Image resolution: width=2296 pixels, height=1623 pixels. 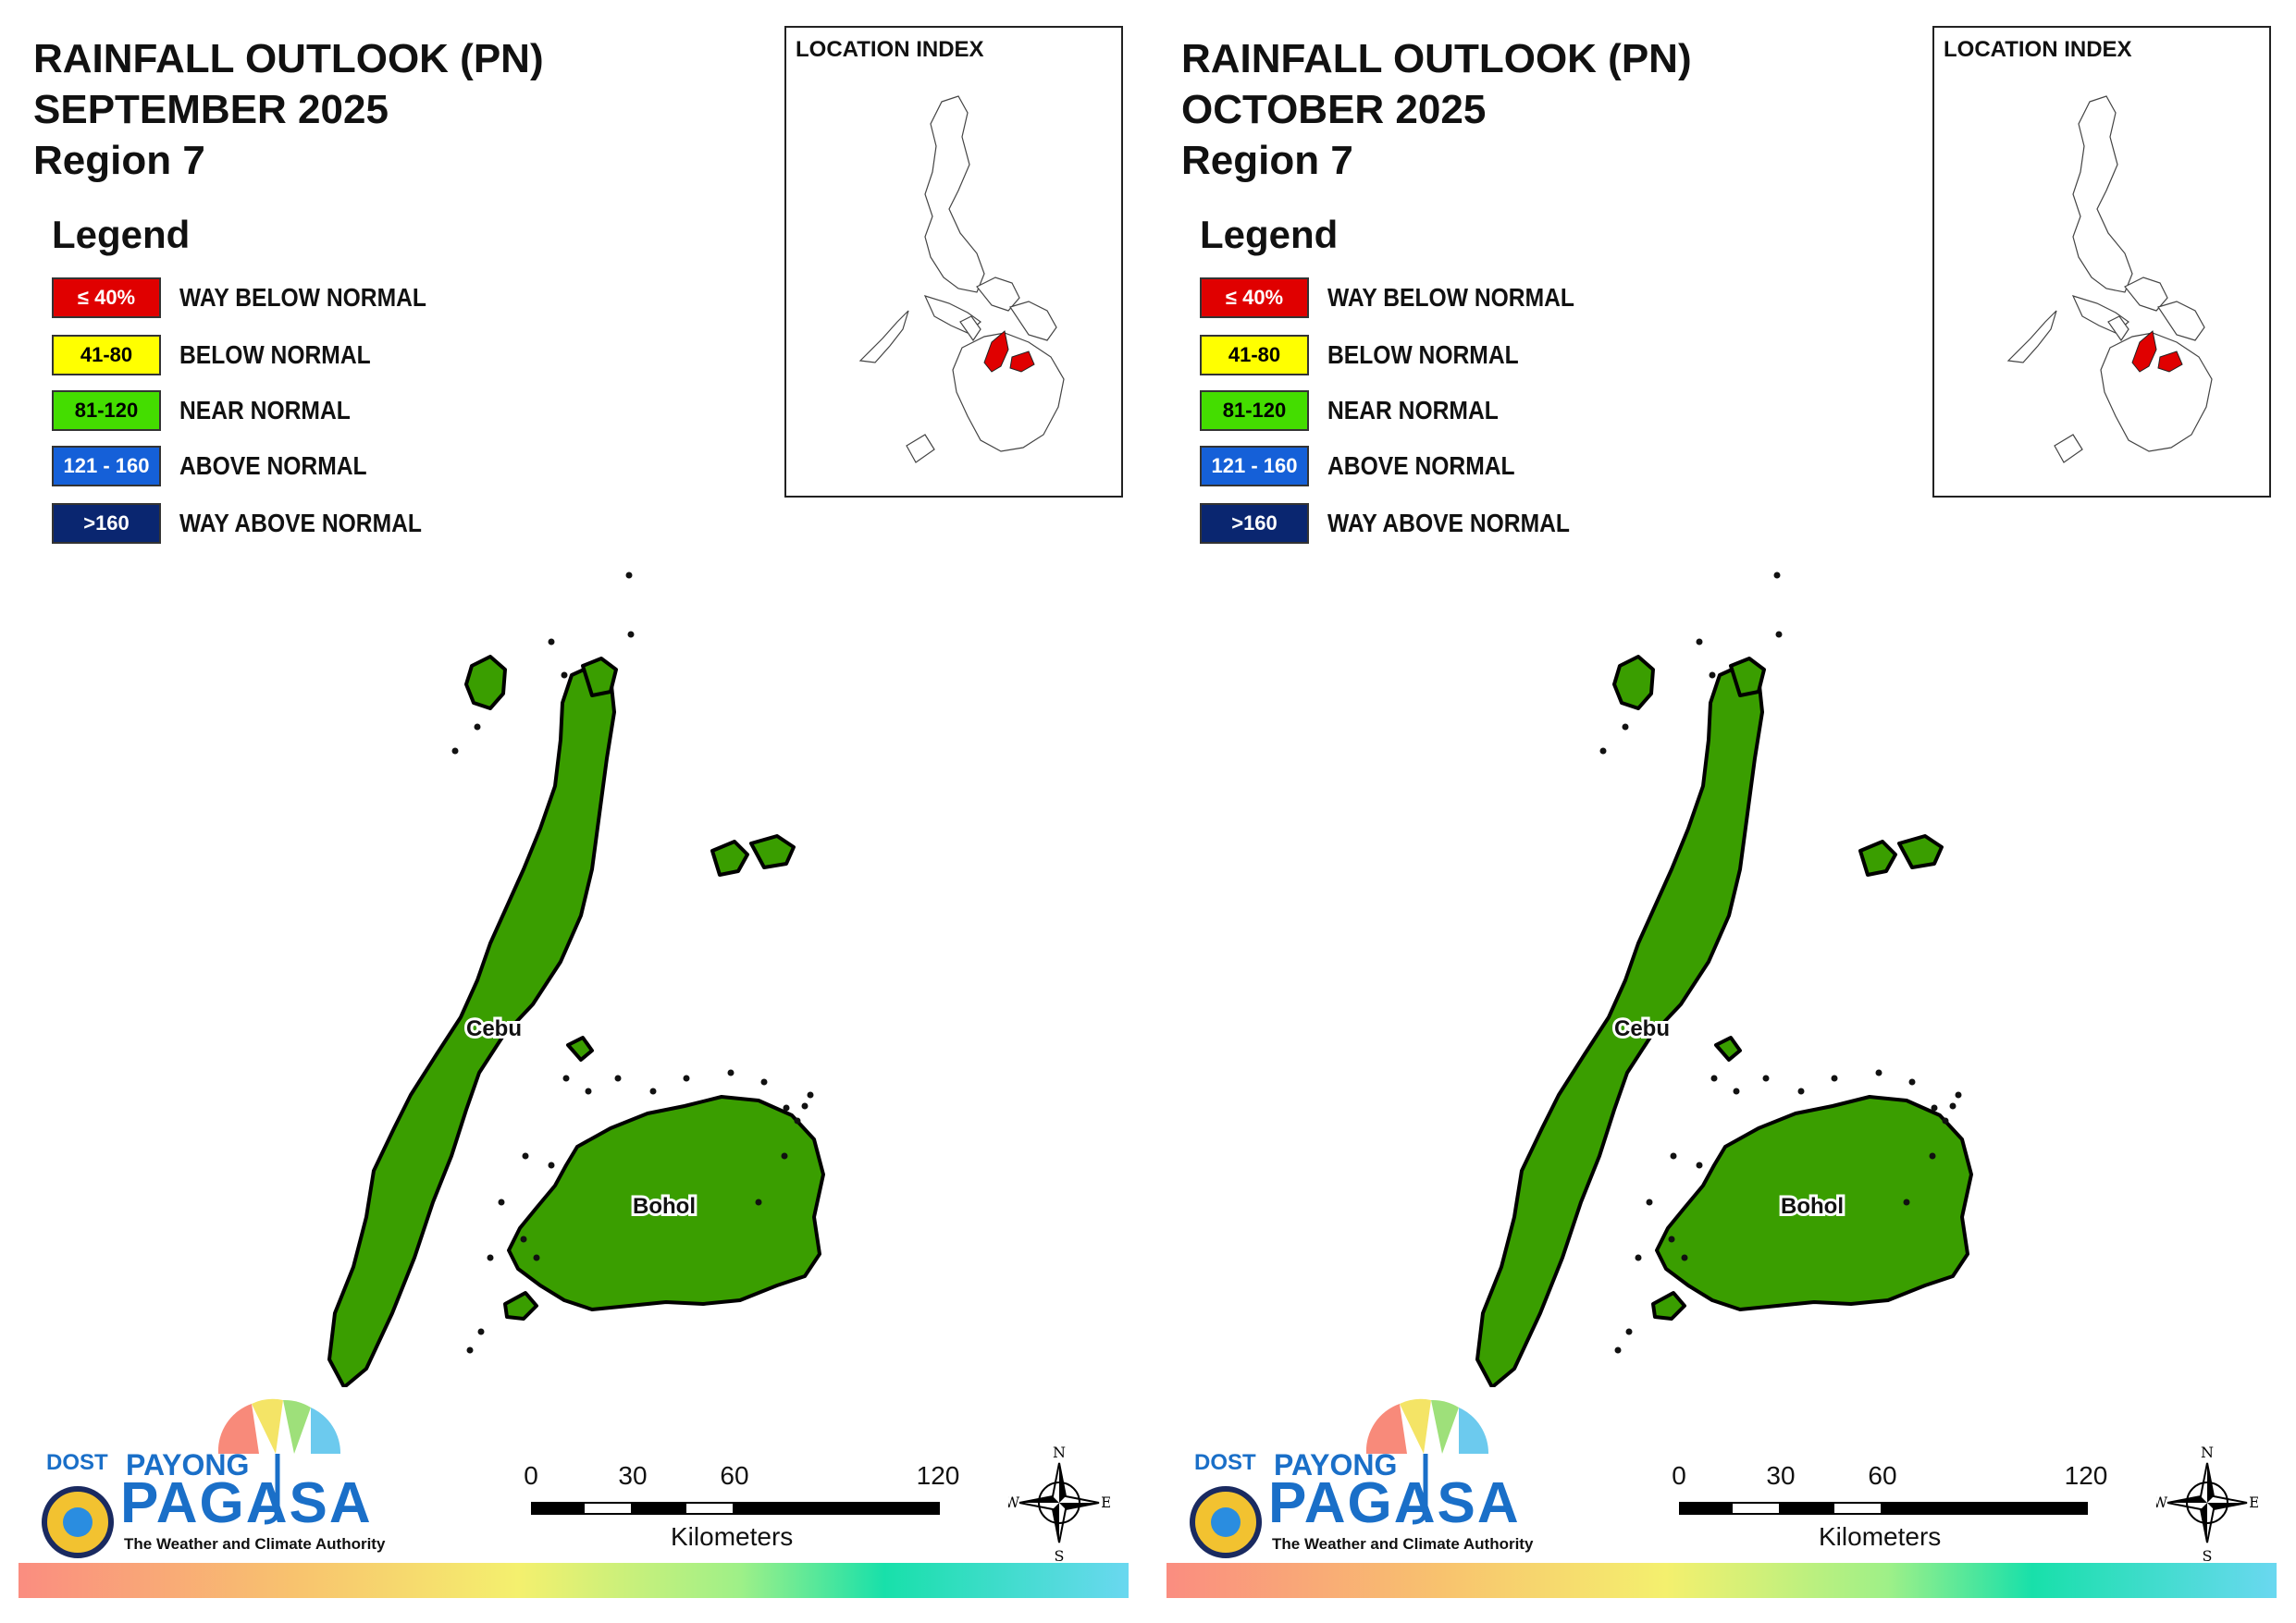 I want to click on region-line: Region 7, so click(x=1267, y=160).